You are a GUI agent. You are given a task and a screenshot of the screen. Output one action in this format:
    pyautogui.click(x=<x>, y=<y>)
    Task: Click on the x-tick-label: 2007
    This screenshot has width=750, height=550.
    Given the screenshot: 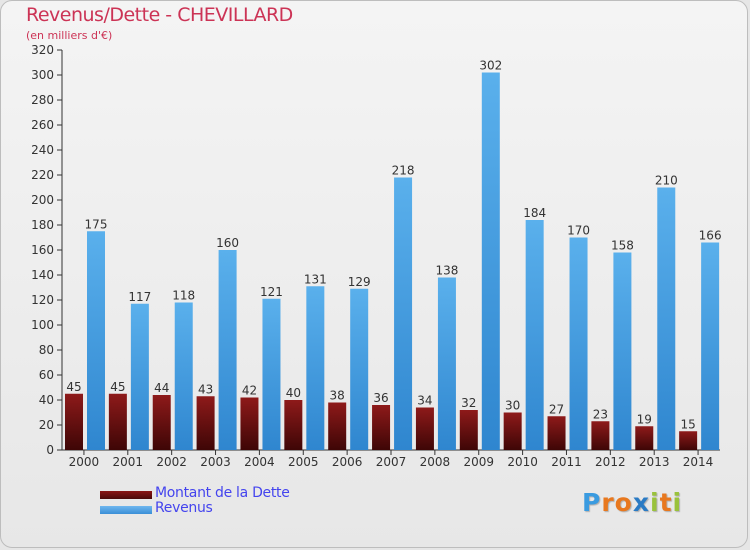 What is the action you would take?
    pyautogui.click(x=391, y=462)
    